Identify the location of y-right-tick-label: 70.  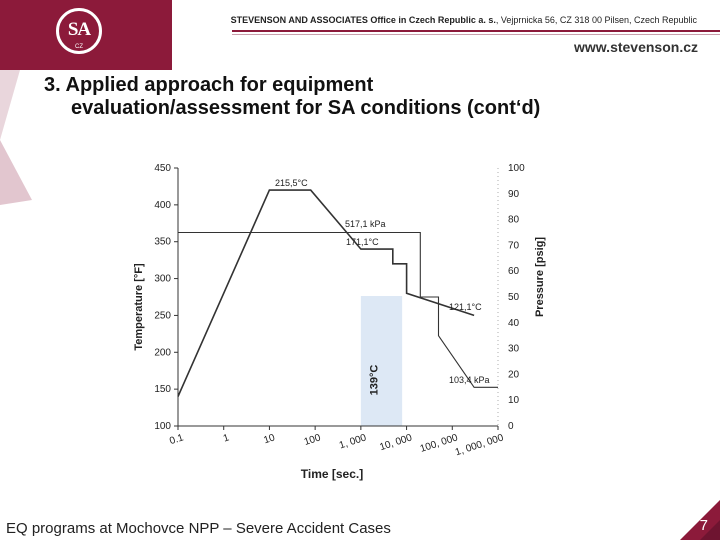
(514, 245).